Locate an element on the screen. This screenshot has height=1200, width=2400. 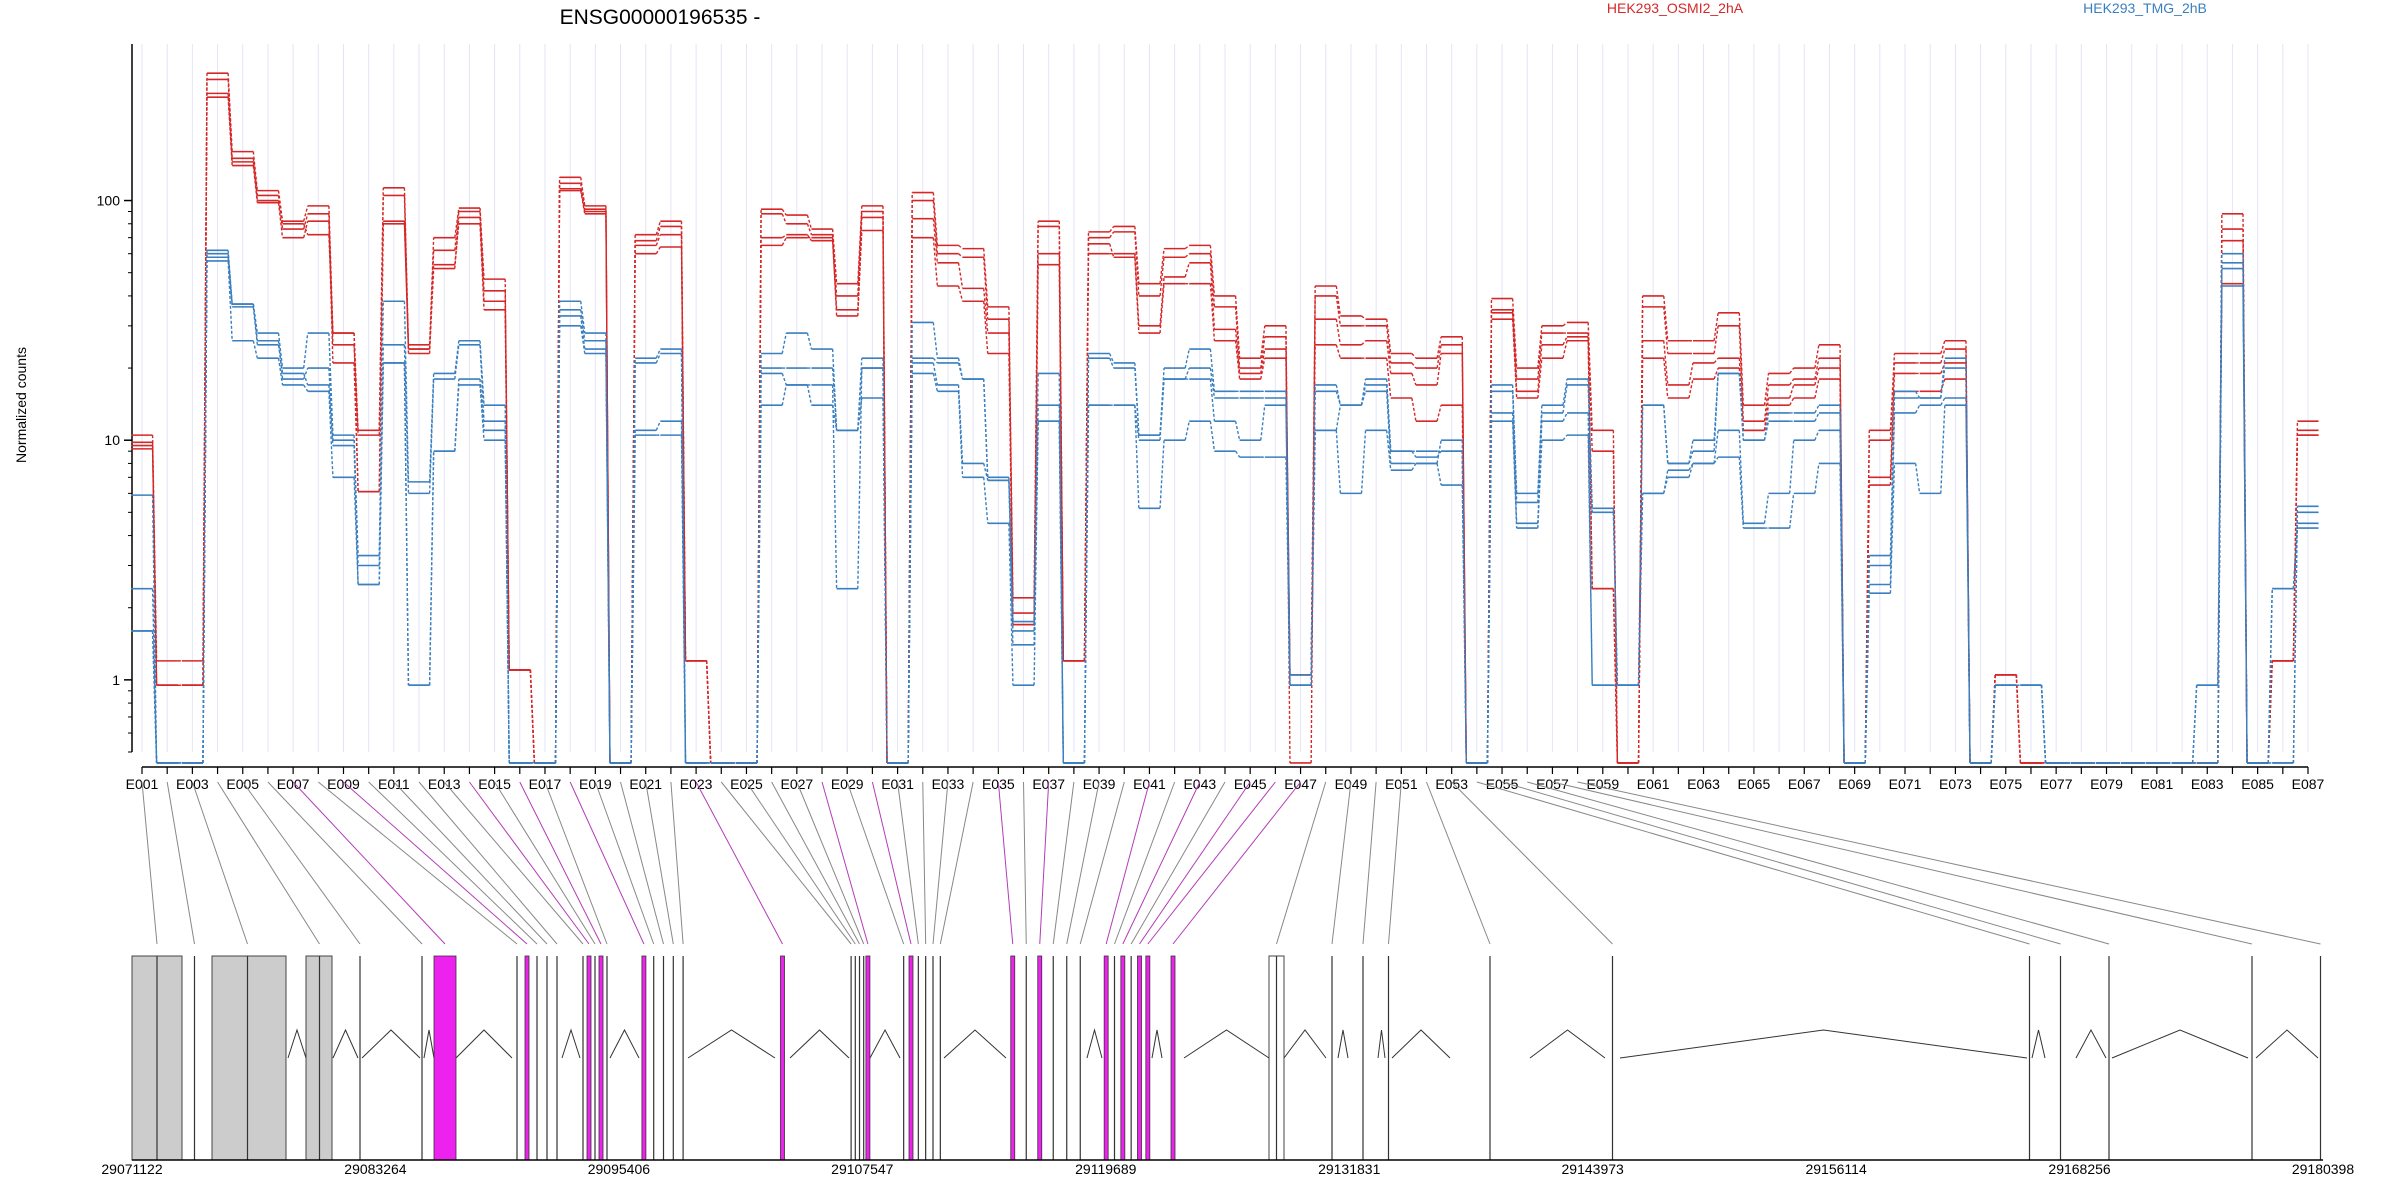
coordinate-tick-label: 29071122 is located at coordinates (131, 1169).